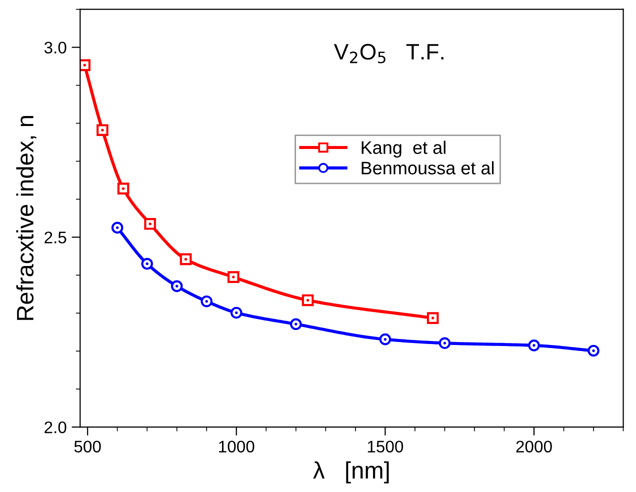 Image resolution: width=636 pixels, height=492 pixels. Describe the element at coordinates (55, 48) in the screenshot. I see `y-tick-label: 3.0` at that location.